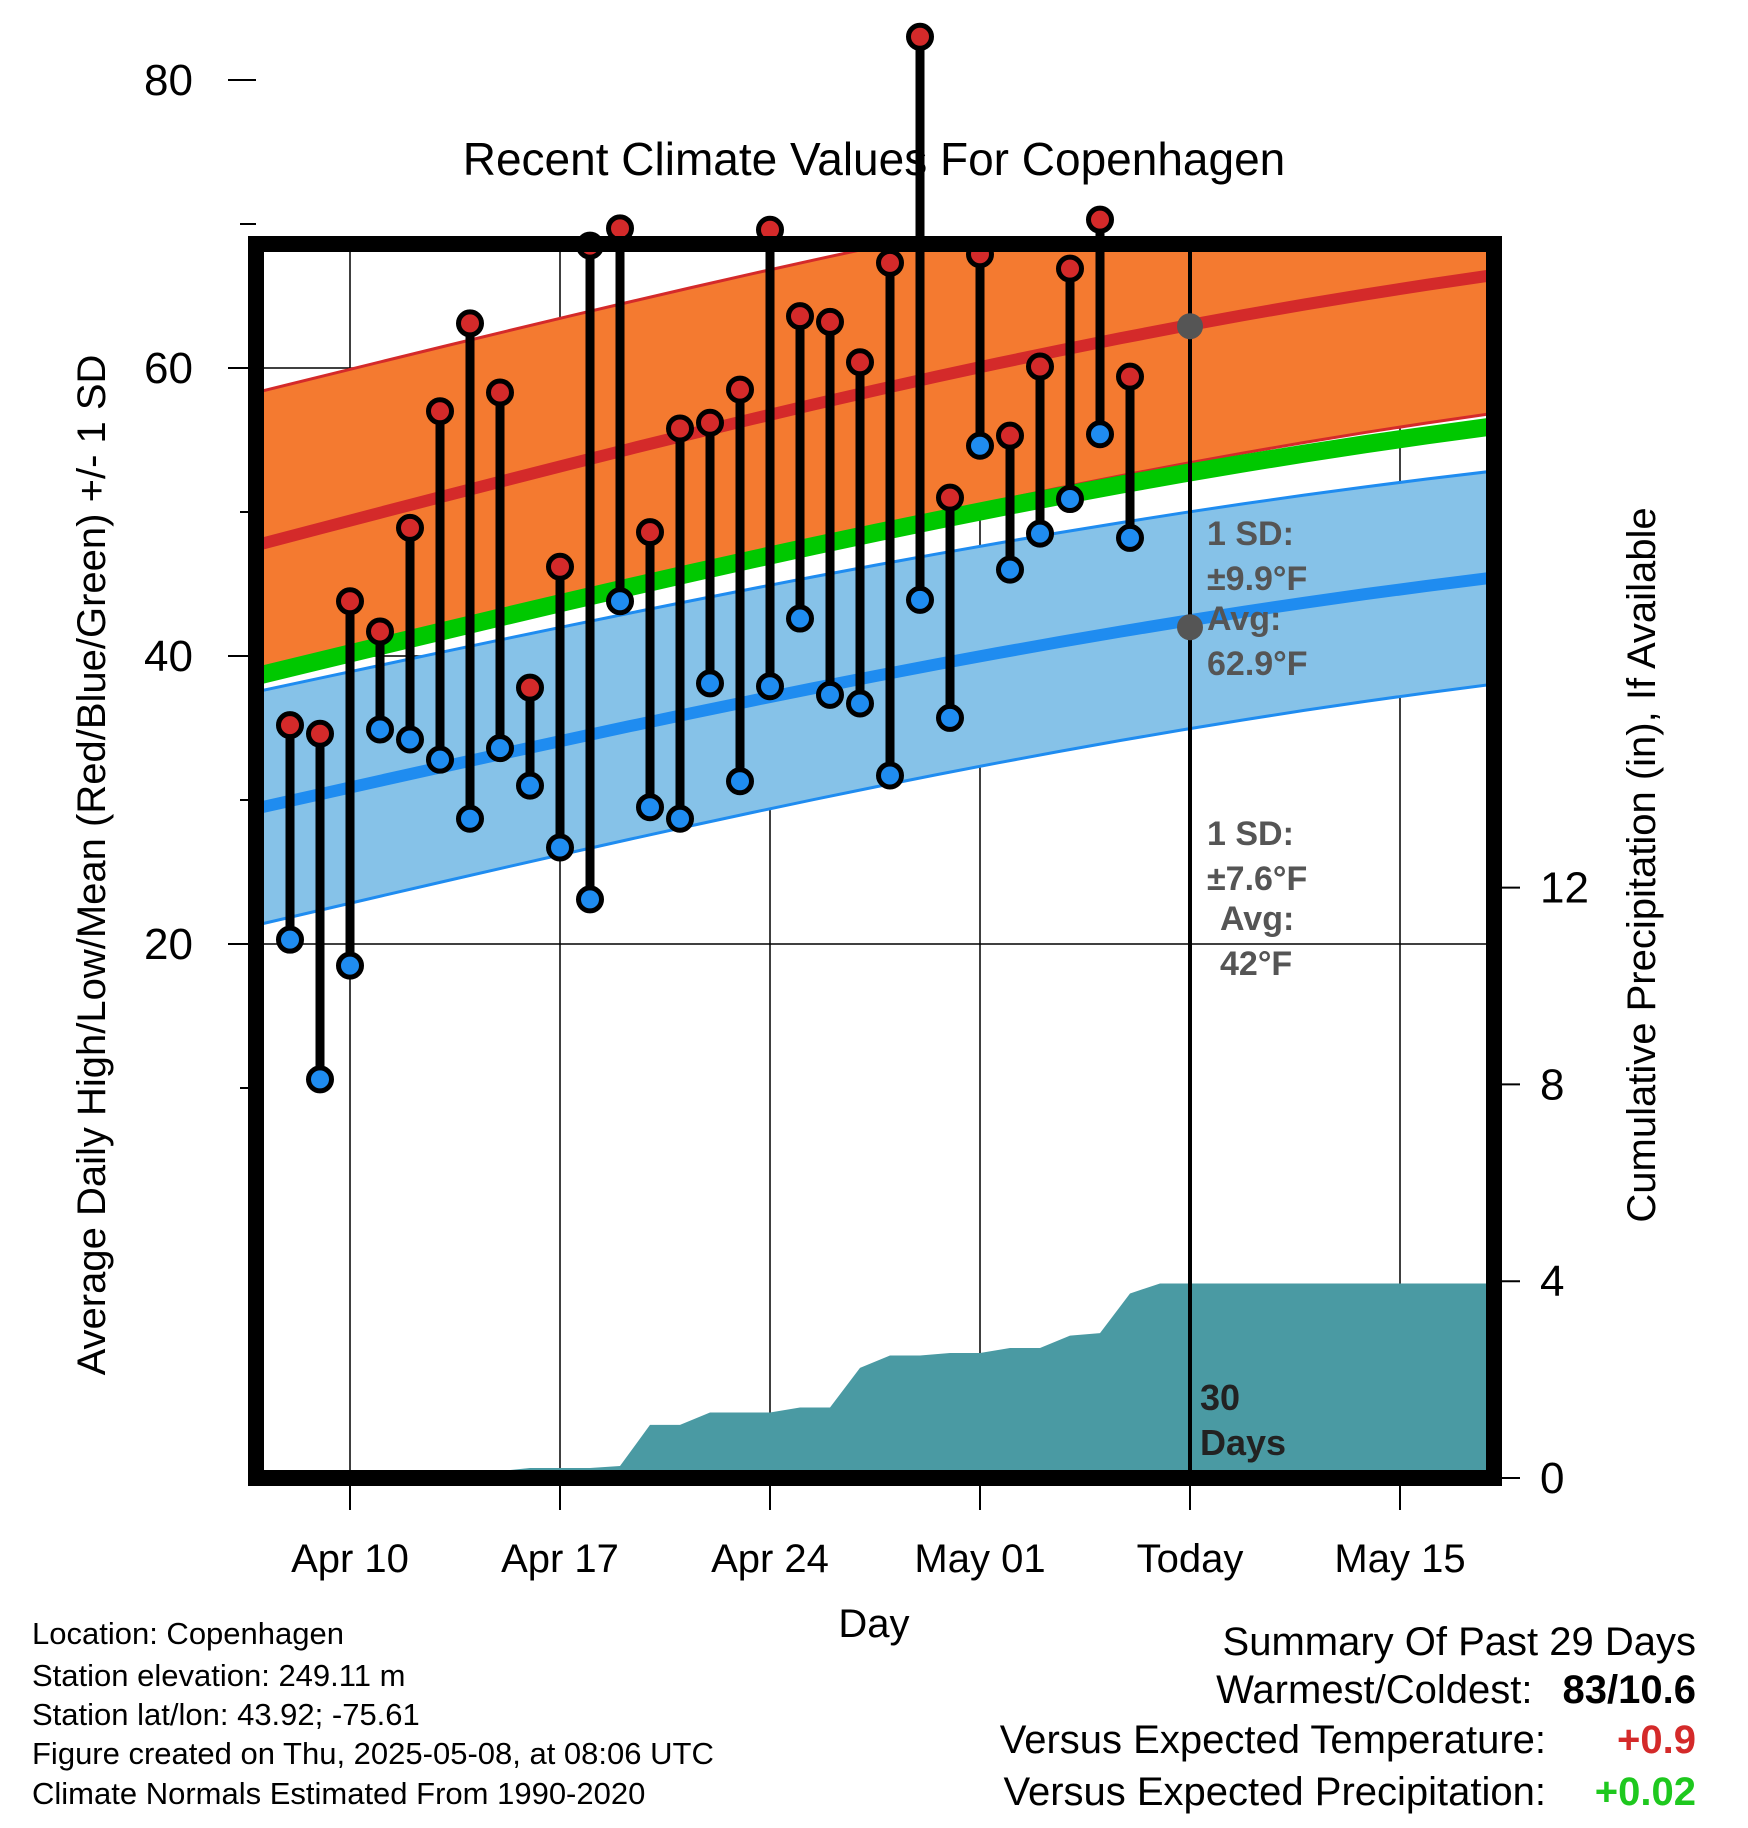 Image resolution: width=1748 pixels, height=1828 pixels. I want to click on x-tick-label: Apr 17, so click(560, 1559).